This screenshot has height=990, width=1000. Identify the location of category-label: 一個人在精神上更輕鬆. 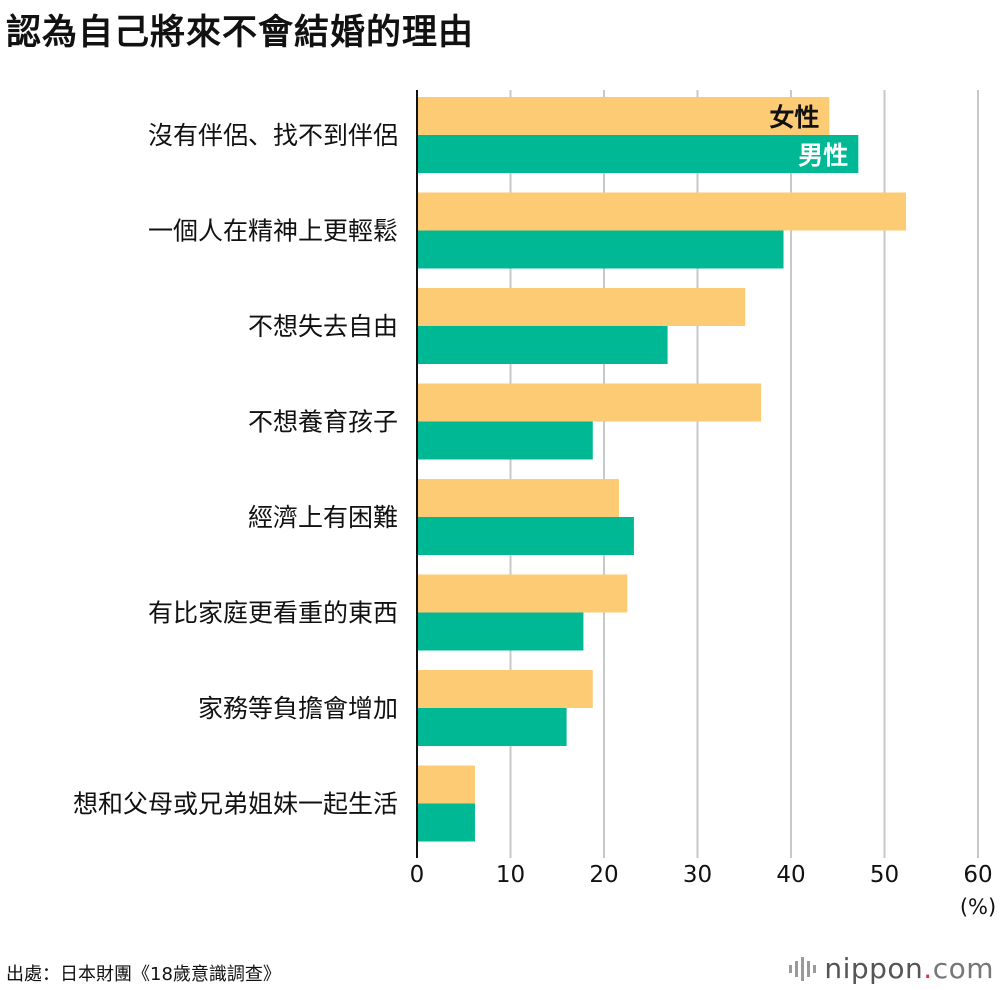
(273, 231).